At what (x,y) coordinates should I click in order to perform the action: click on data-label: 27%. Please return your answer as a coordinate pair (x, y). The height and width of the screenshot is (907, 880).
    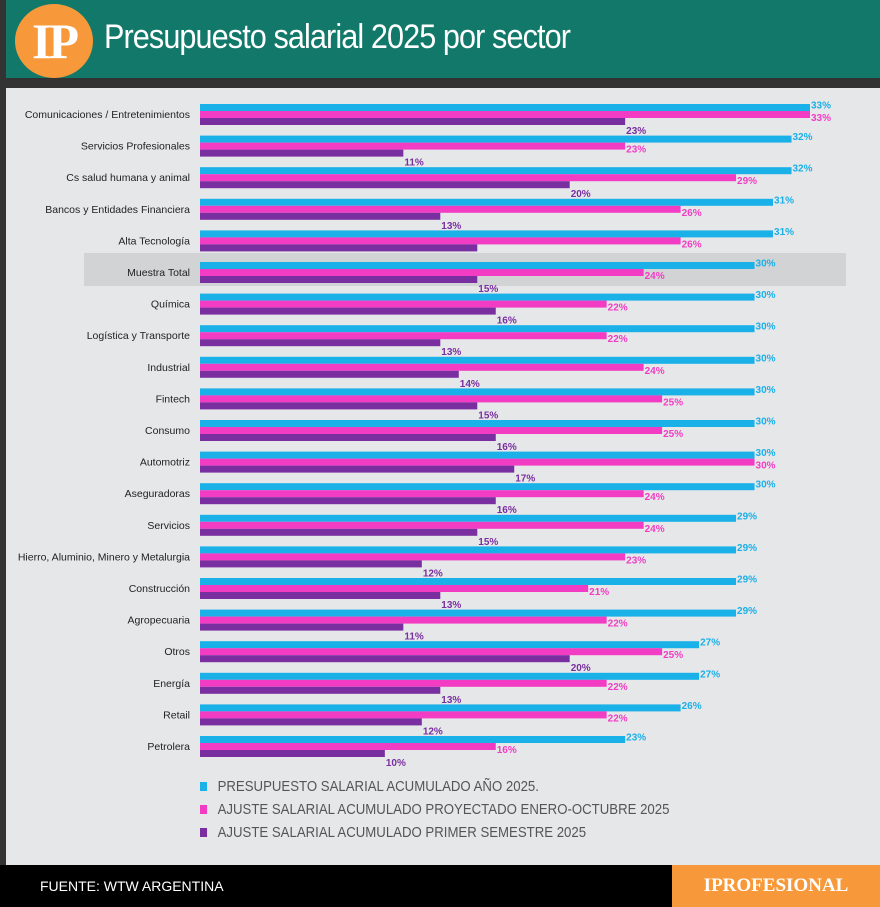
    Looking at the image, I should click on (710, 643).